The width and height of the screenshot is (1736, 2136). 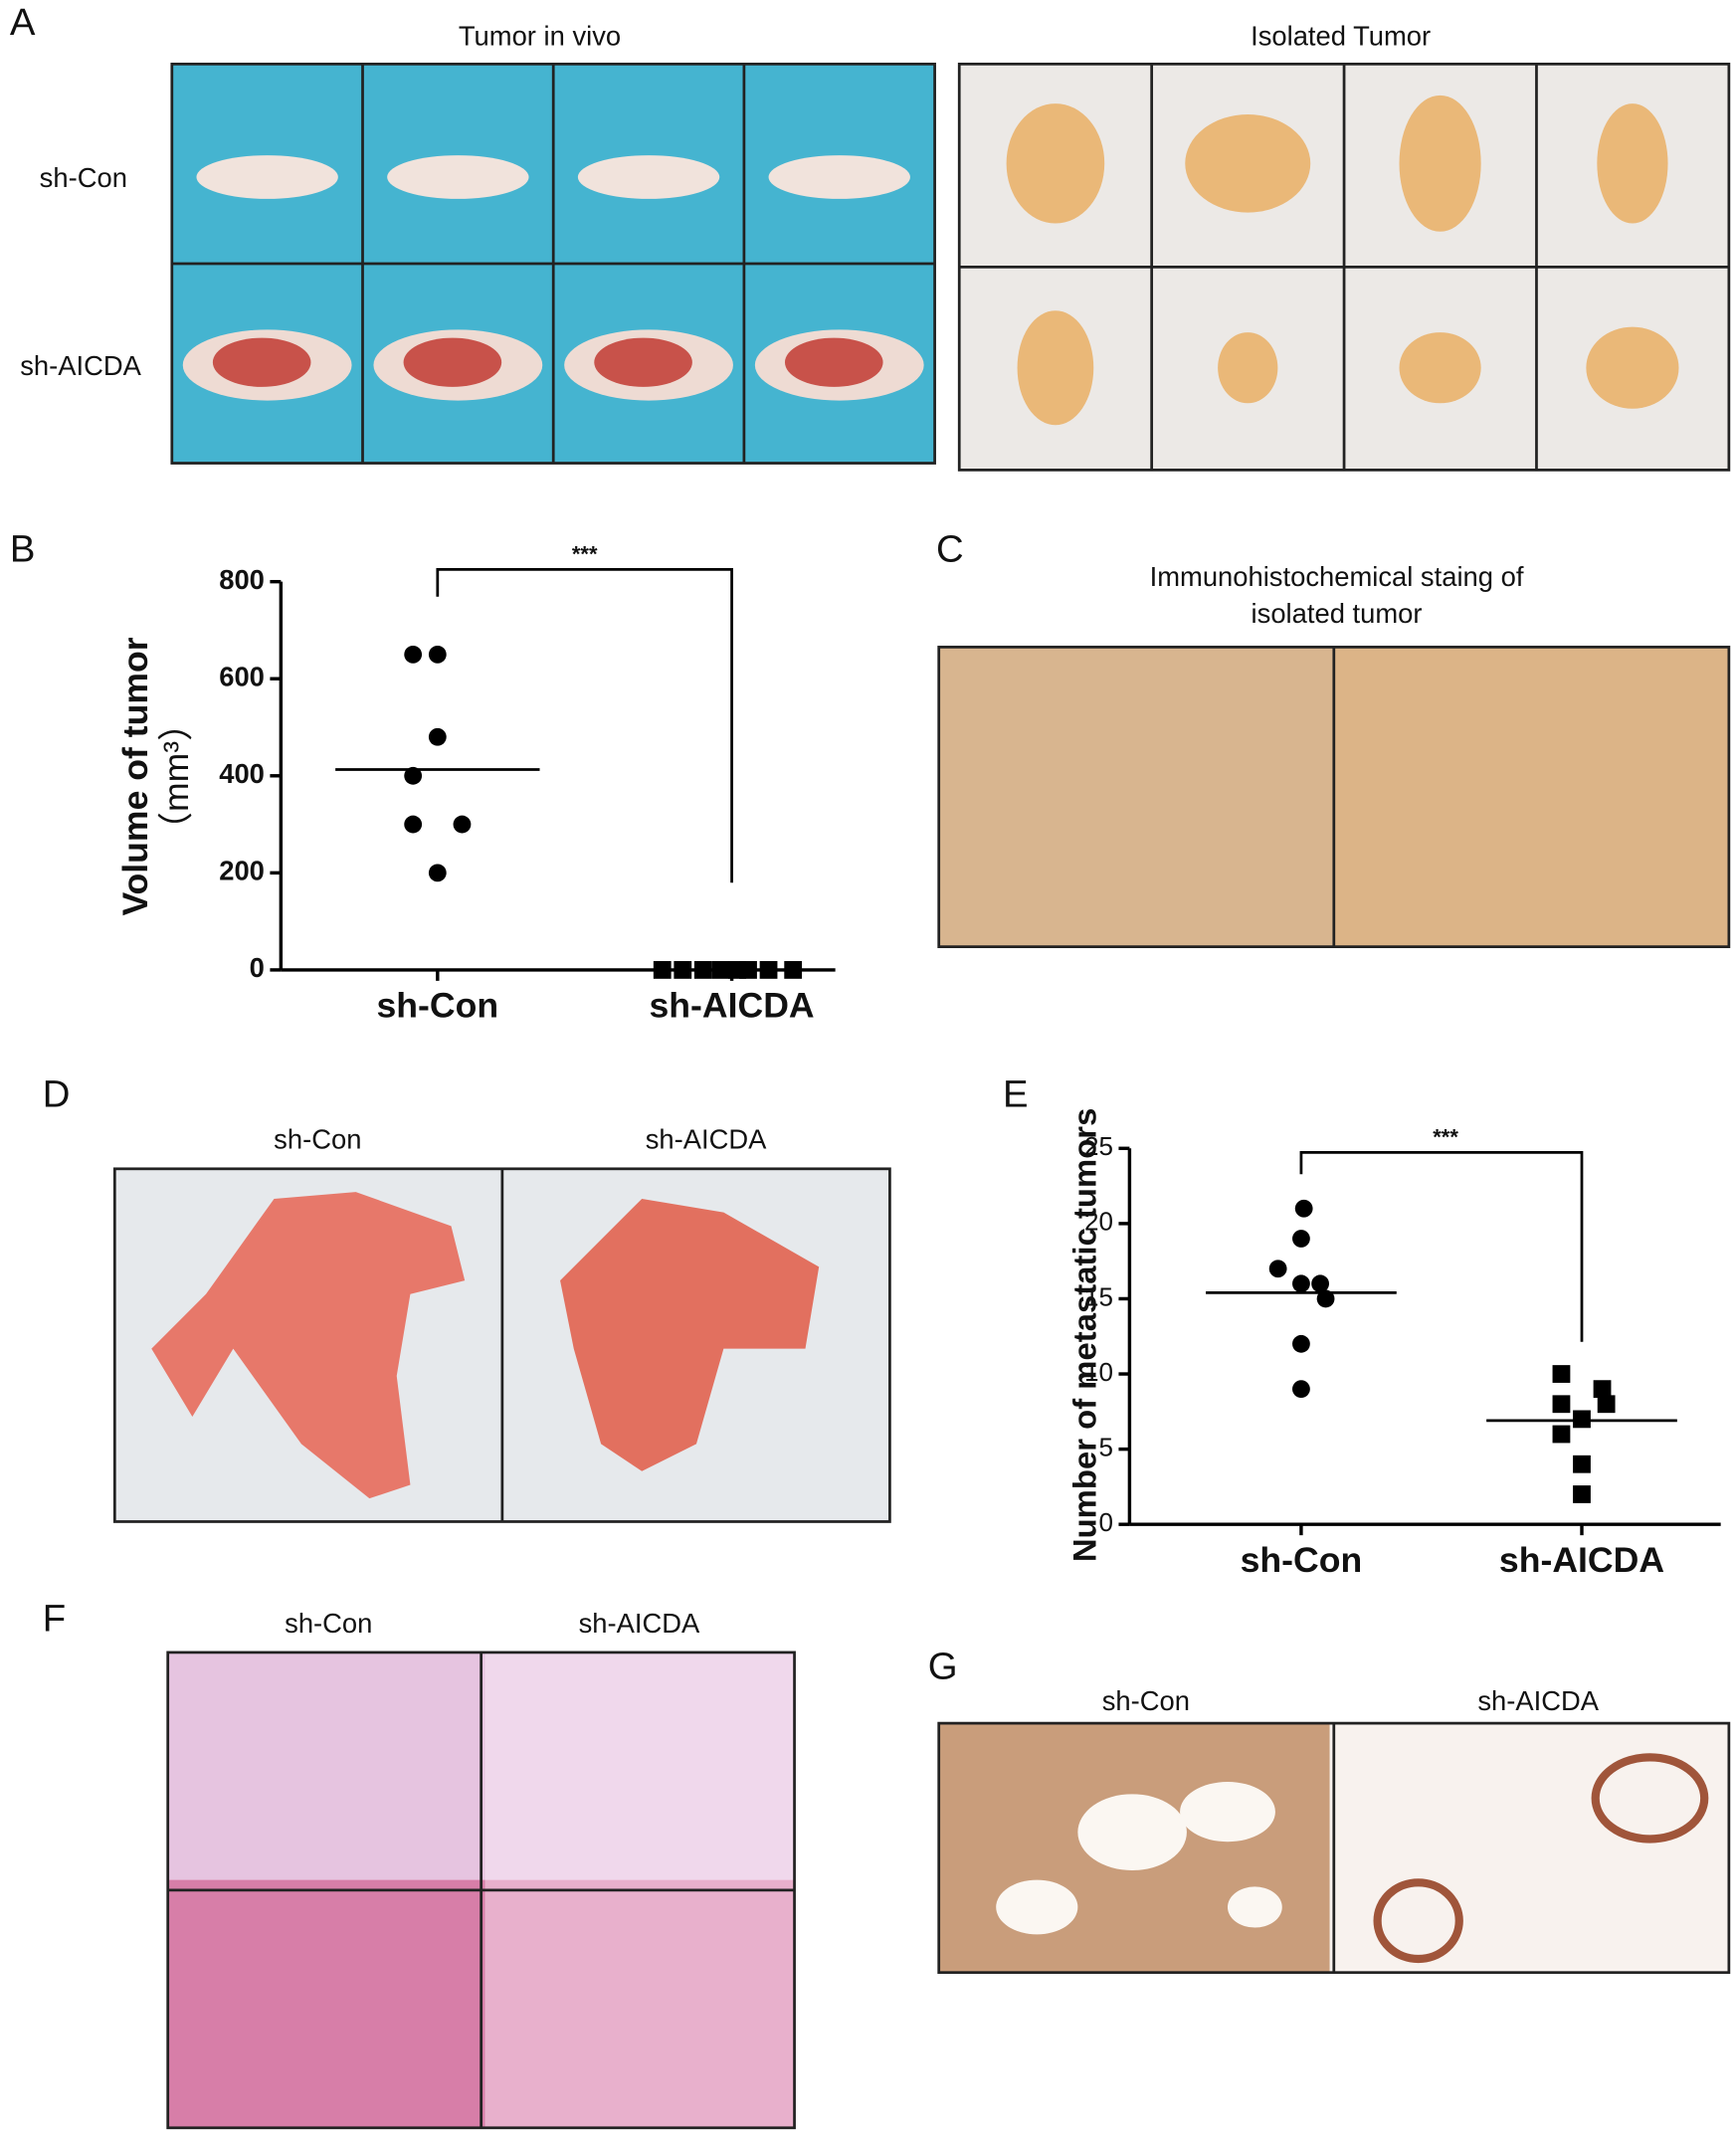 I want to click on panel-label: B, so click(x=23, y=549).